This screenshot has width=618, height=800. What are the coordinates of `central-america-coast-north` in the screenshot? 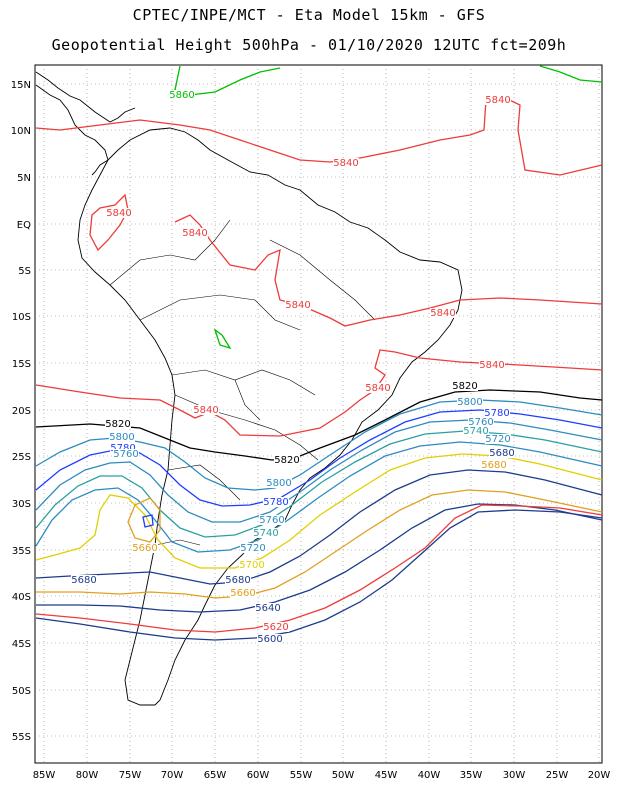 It's located at (85, 97).